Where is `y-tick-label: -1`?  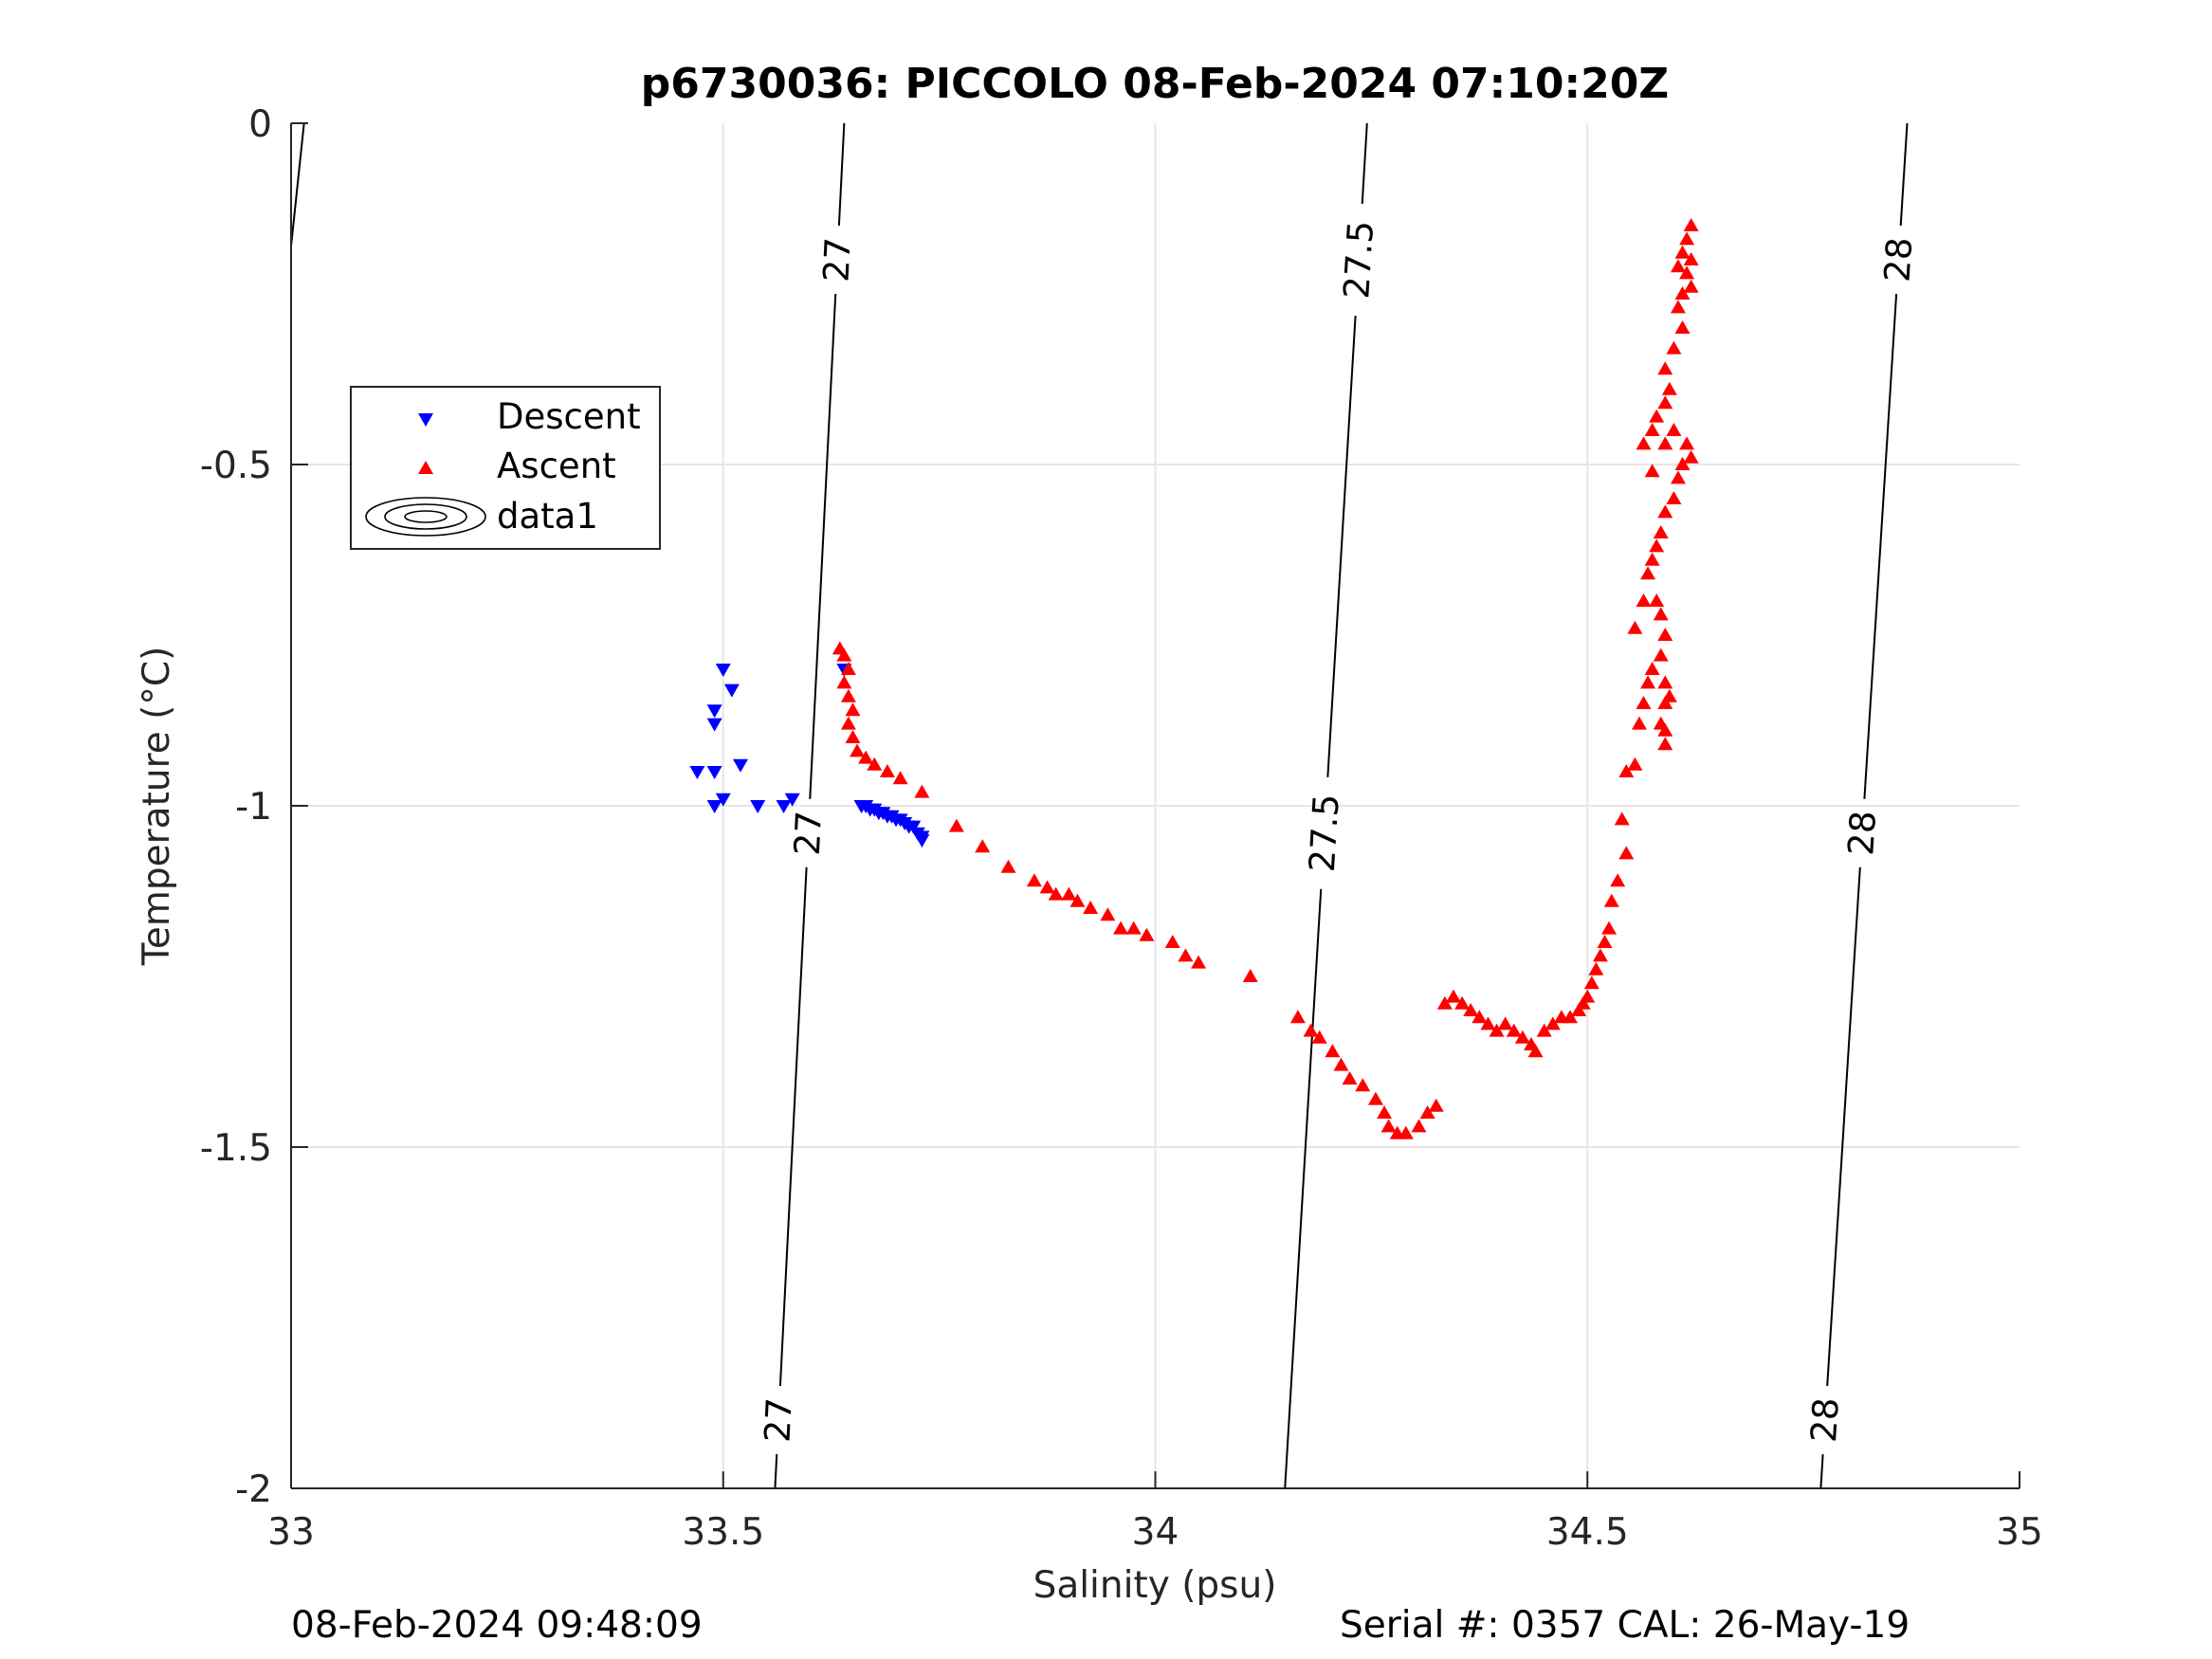 y-tick-label: -1 is located at coordinates (253, 807).